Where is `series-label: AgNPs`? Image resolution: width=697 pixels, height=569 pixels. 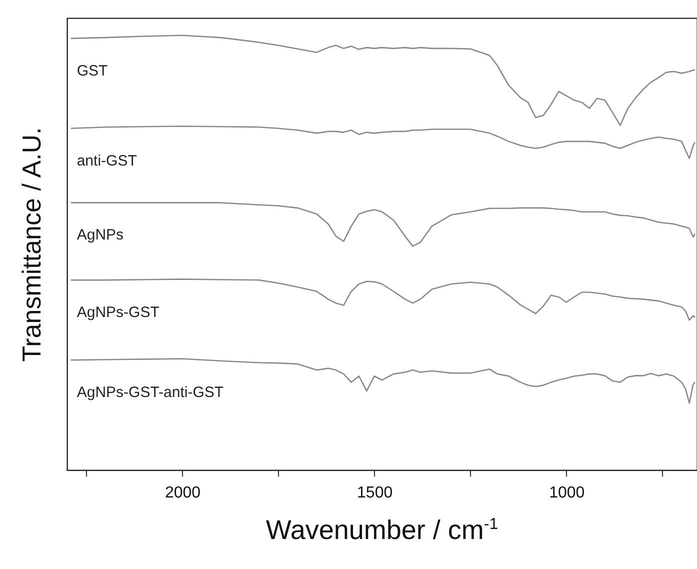 series-label: AgNPs is located at coordinates (100, 235).